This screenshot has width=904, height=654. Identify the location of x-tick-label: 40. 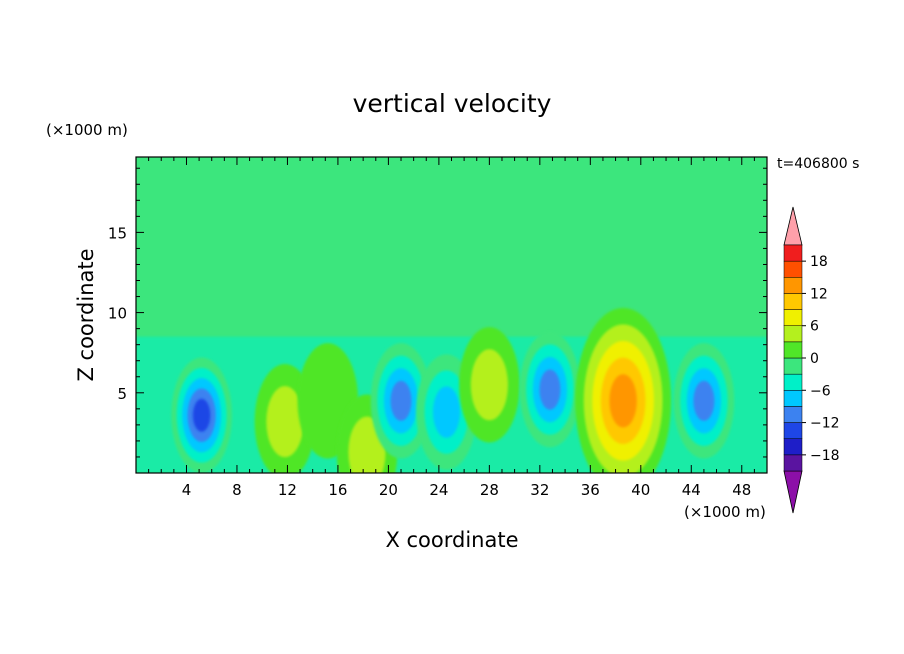
(640, 490).